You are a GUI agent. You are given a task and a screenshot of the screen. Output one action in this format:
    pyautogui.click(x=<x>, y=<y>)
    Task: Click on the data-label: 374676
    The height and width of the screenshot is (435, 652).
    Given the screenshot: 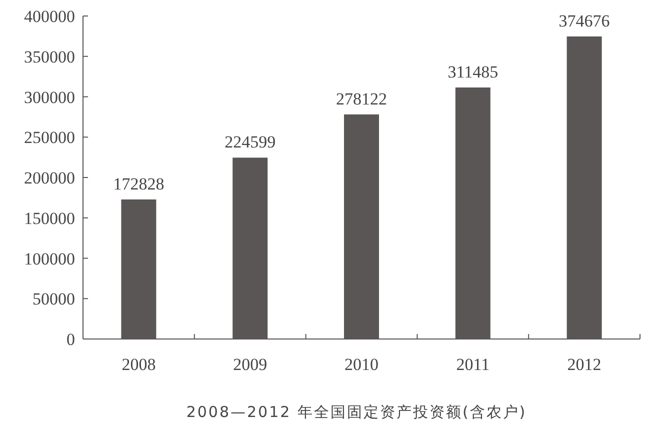 What is the action you would take?
    pyautogui.click(x=584, y=20)
    